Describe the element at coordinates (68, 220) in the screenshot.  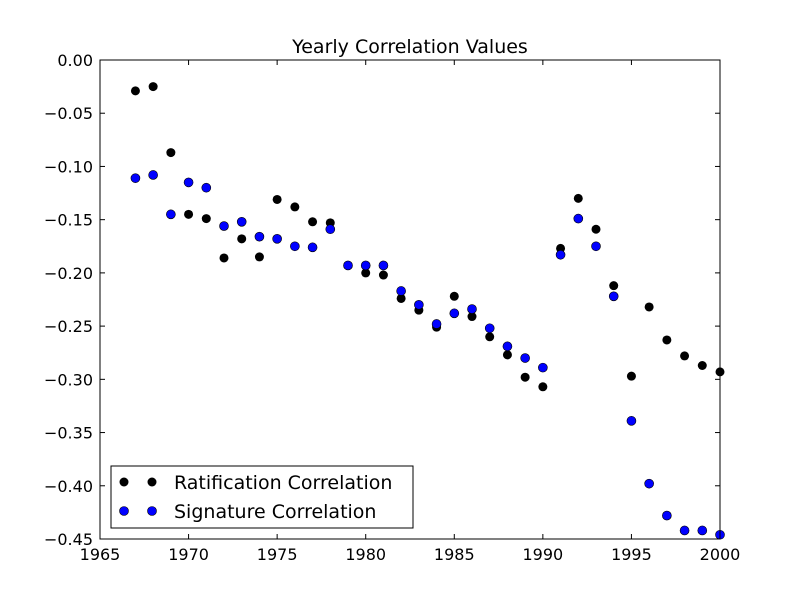
I see `y-tick-label-3: −0.15` at that location.